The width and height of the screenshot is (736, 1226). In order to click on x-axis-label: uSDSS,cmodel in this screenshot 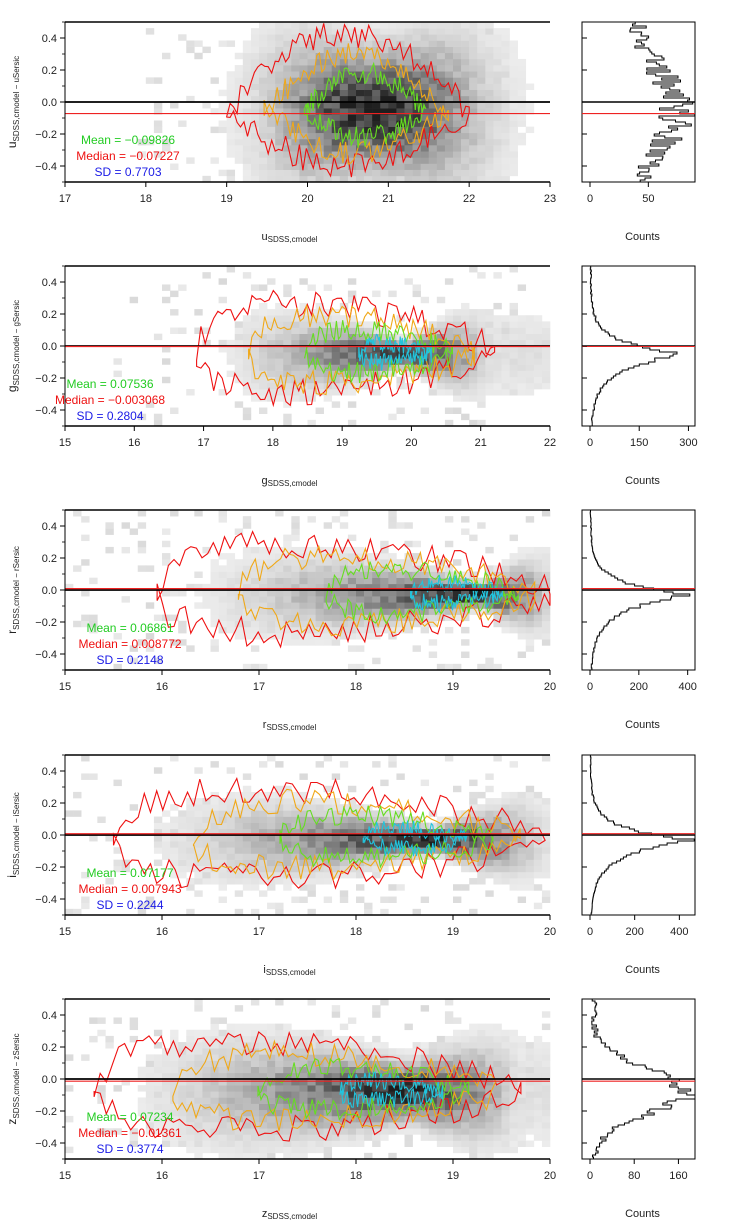, I will do `click(290, 237)`.